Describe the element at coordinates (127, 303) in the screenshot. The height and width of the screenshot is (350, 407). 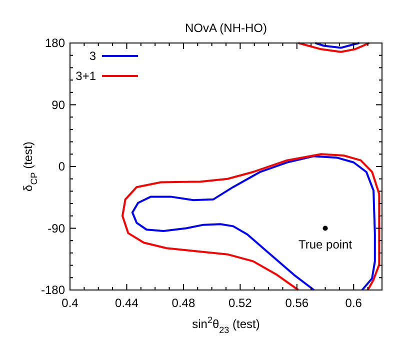
I see `x-tick-label: 0.44` at that location.